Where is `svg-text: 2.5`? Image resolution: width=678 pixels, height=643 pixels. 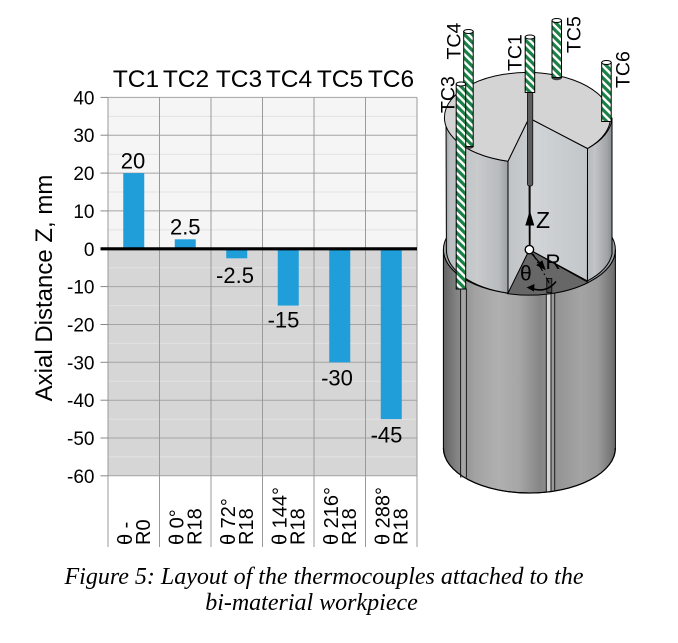
svg-text: 2.5 is located at coordinates (185, 227).